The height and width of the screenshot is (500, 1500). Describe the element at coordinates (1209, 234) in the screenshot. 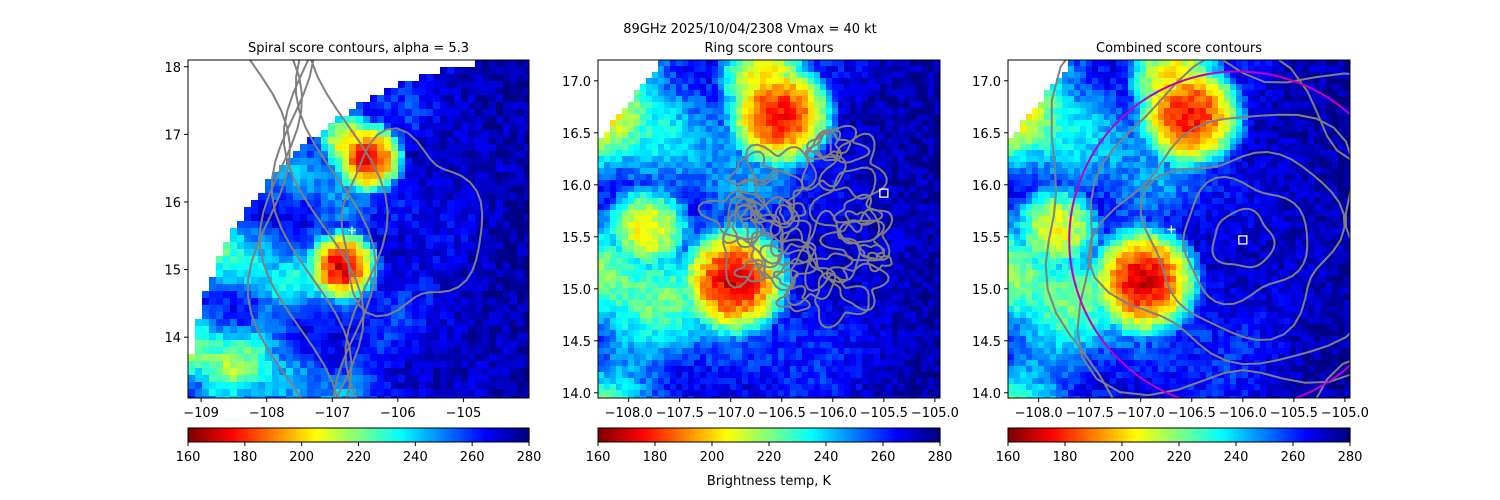

I see `fit-ring` at that location.